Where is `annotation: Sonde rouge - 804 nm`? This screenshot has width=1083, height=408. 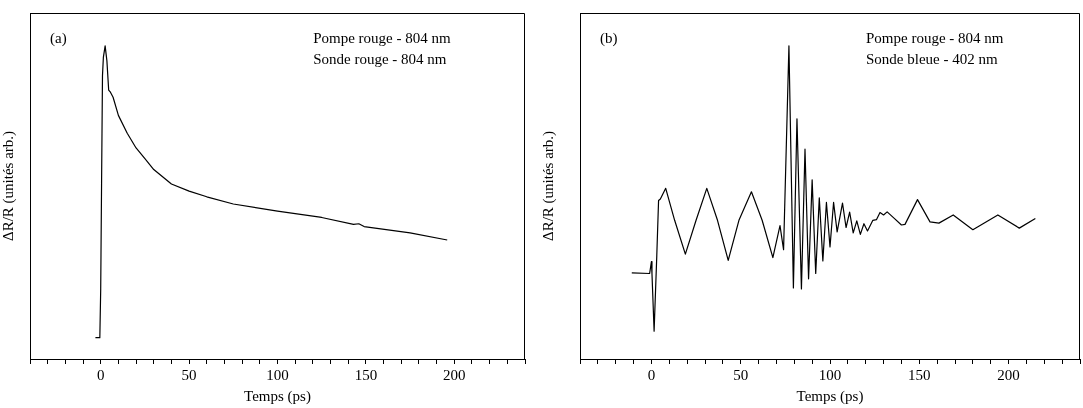 annotation: Sonde rouge - 804 nm is located at coordinates (380, 59).